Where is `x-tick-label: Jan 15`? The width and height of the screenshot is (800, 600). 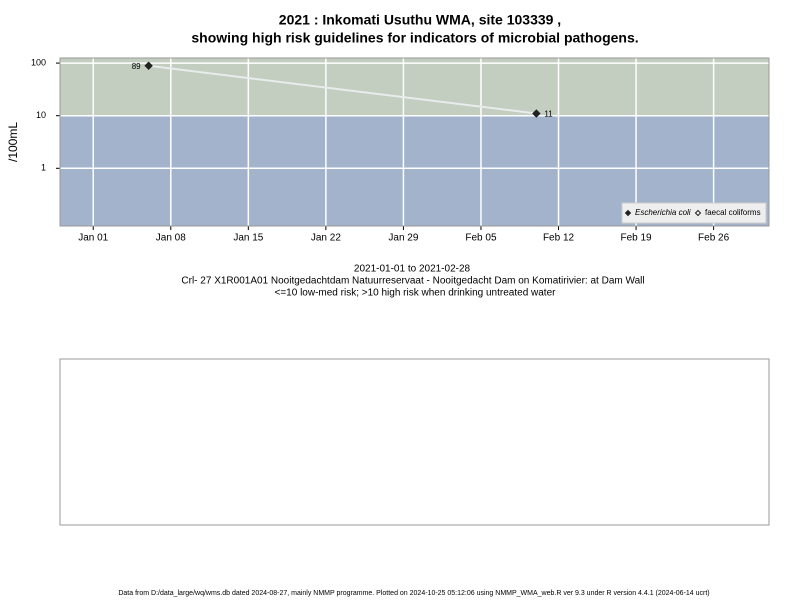
x-tick-label: Jan 15 is located at coordinates (248, 238).